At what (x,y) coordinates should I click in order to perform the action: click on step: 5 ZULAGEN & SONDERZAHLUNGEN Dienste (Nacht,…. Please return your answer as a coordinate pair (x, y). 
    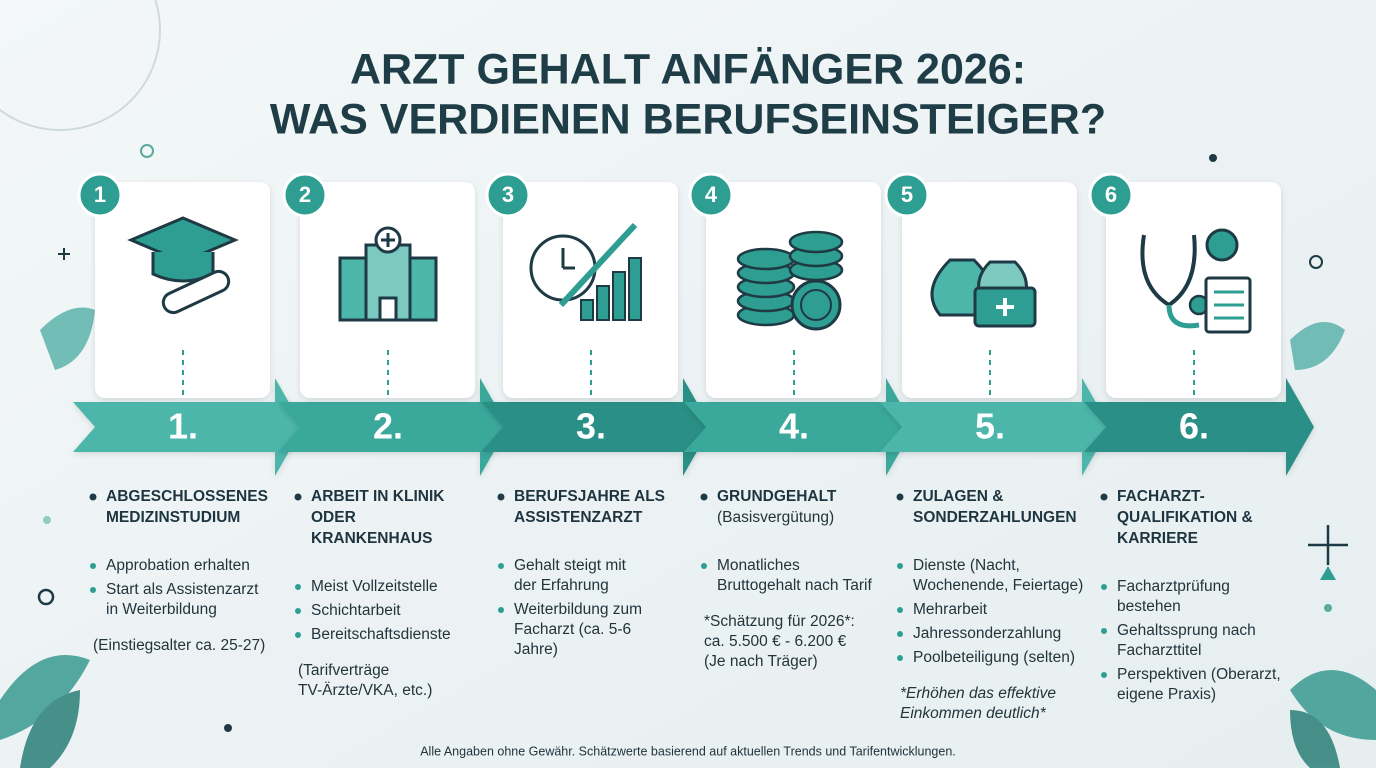
    Looking at the image, I should click on (983, 447).